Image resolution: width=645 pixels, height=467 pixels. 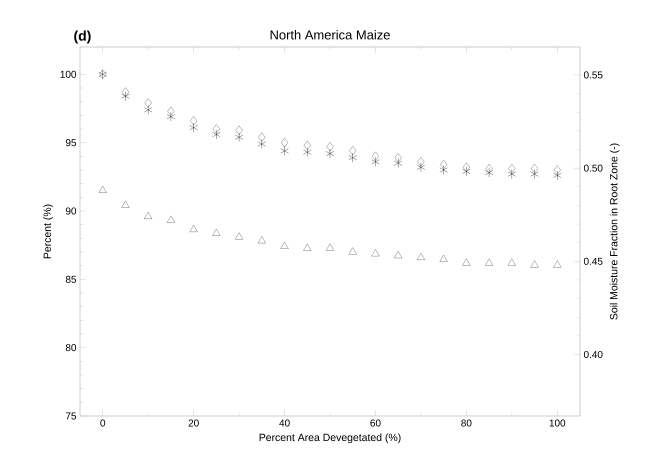 What do you see at coordinates (103, 423) in the screenshot?
I see `x-tick-label: 0` at bounding box center [103, 423].